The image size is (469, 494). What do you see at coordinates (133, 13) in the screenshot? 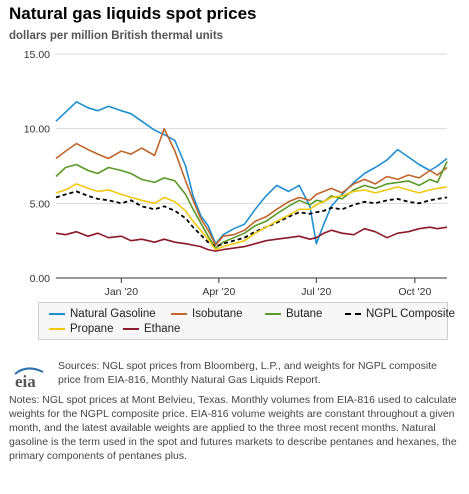
I see `chart-title: Natural gas liquids spot prices` at bounding box center [133, 13].